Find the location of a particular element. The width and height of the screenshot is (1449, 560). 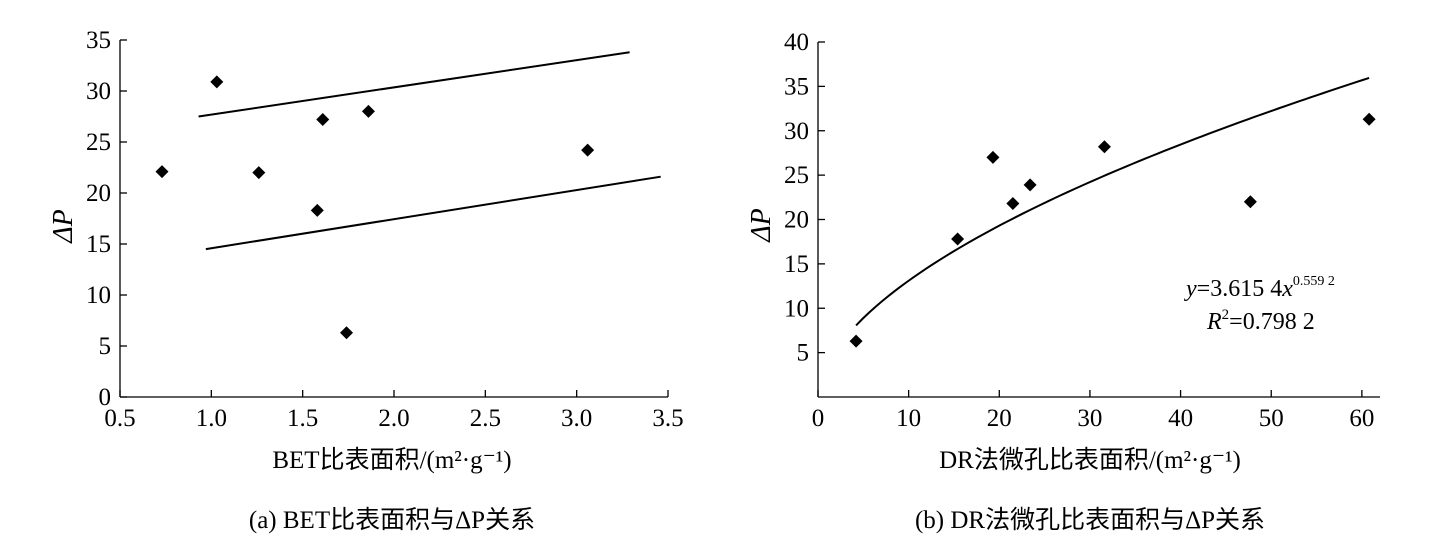

equation-y-var: y is located at coordinates (1190, 289).